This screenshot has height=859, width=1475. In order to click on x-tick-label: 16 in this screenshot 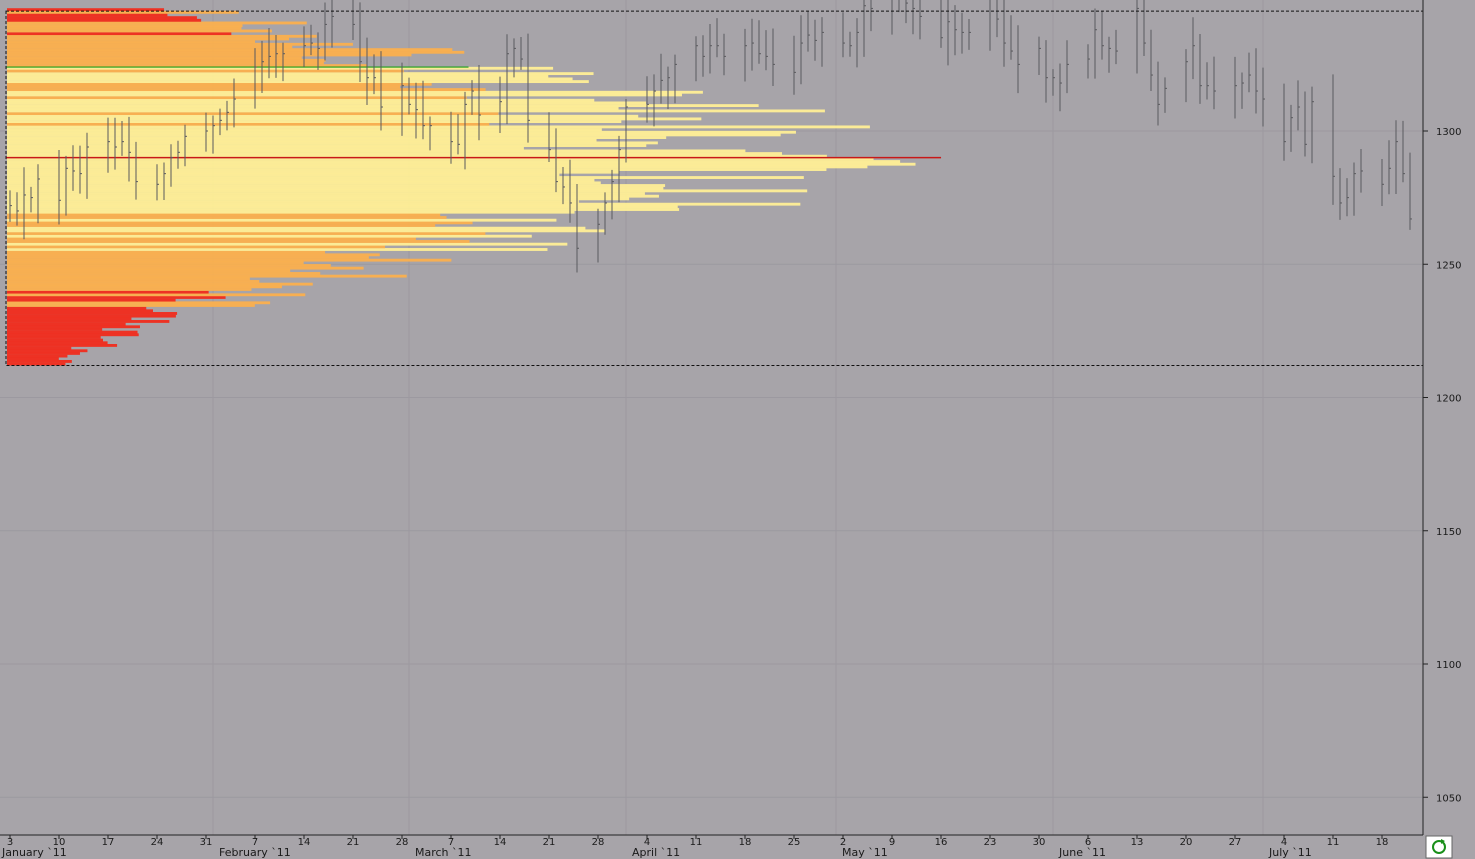, I will do `click(941, 842)`.